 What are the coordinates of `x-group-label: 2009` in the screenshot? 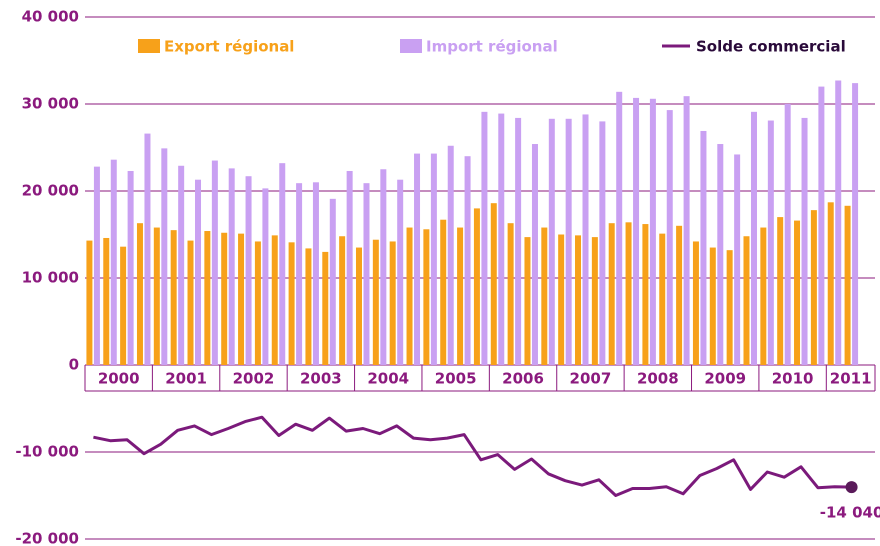 It's located at (725, 379).